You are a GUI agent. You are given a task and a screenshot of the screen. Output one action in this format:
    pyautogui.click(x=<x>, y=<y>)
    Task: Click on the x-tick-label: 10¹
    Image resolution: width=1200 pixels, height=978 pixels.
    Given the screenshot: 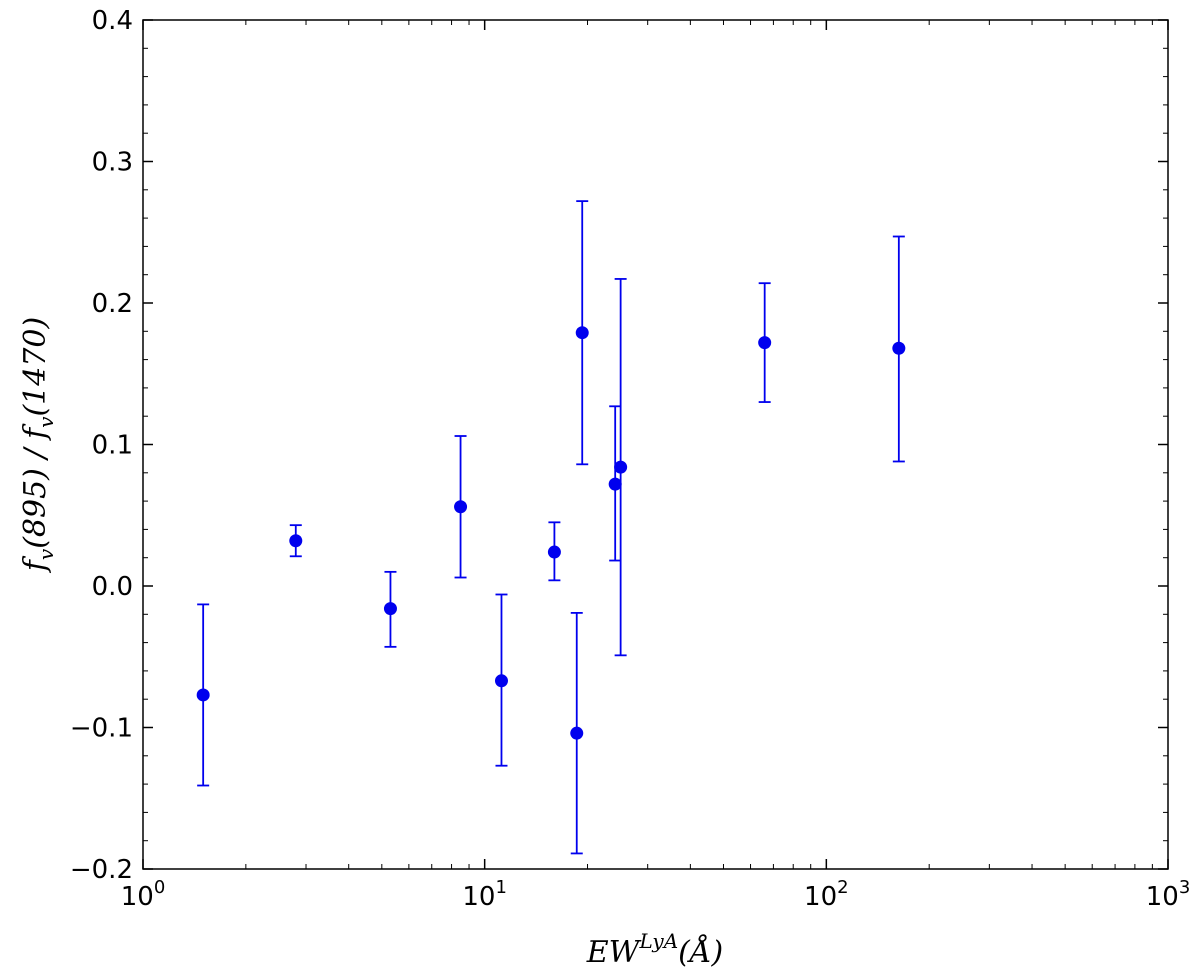 What is the action you would take?
    pyautogui.click(x=484, y=894)
    